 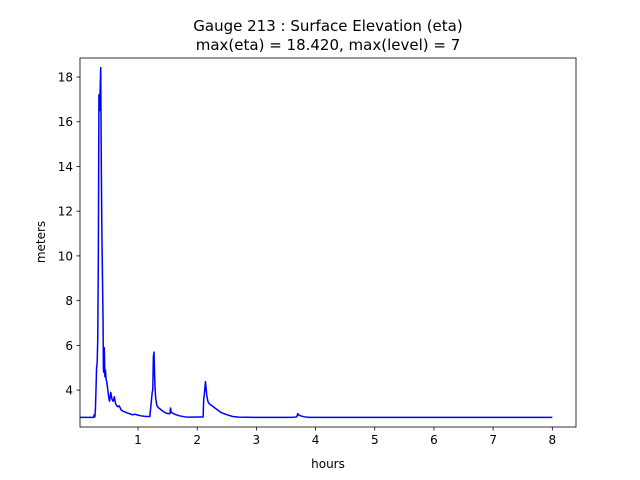 What do you see at coordinates (69, 346) in the screenshot?
I see `y-tick-label: 6` at bounding box center [69, 346].